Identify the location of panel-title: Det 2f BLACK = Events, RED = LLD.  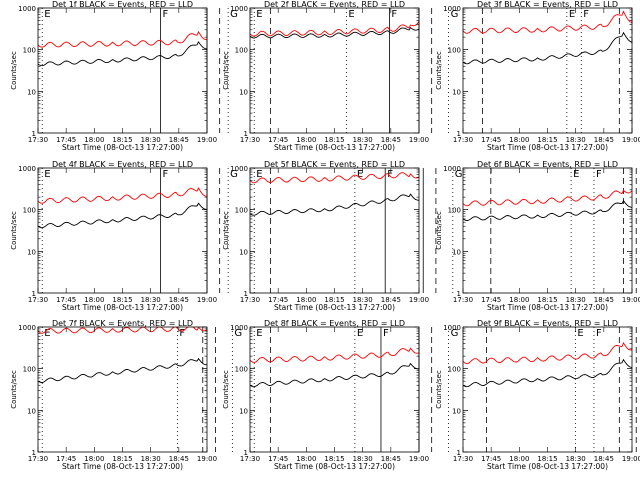
(334, 4).